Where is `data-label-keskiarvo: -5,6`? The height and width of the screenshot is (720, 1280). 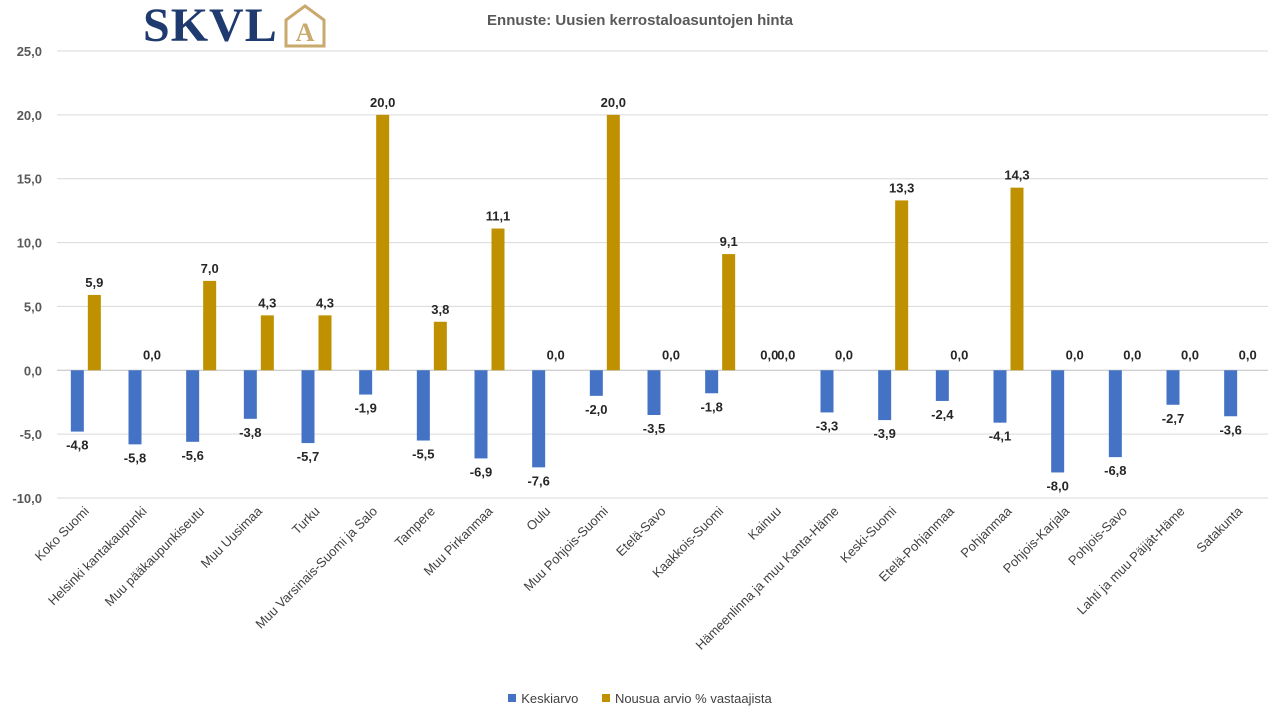
data-label-keskiarvo: -5,6 is located at coordinates (192, 455).